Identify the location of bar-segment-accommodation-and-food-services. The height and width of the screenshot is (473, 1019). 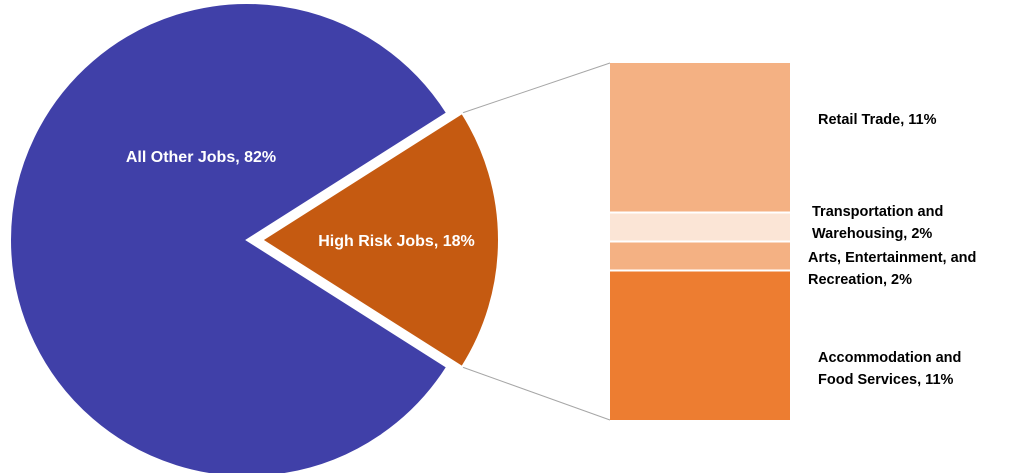
(700, 345).